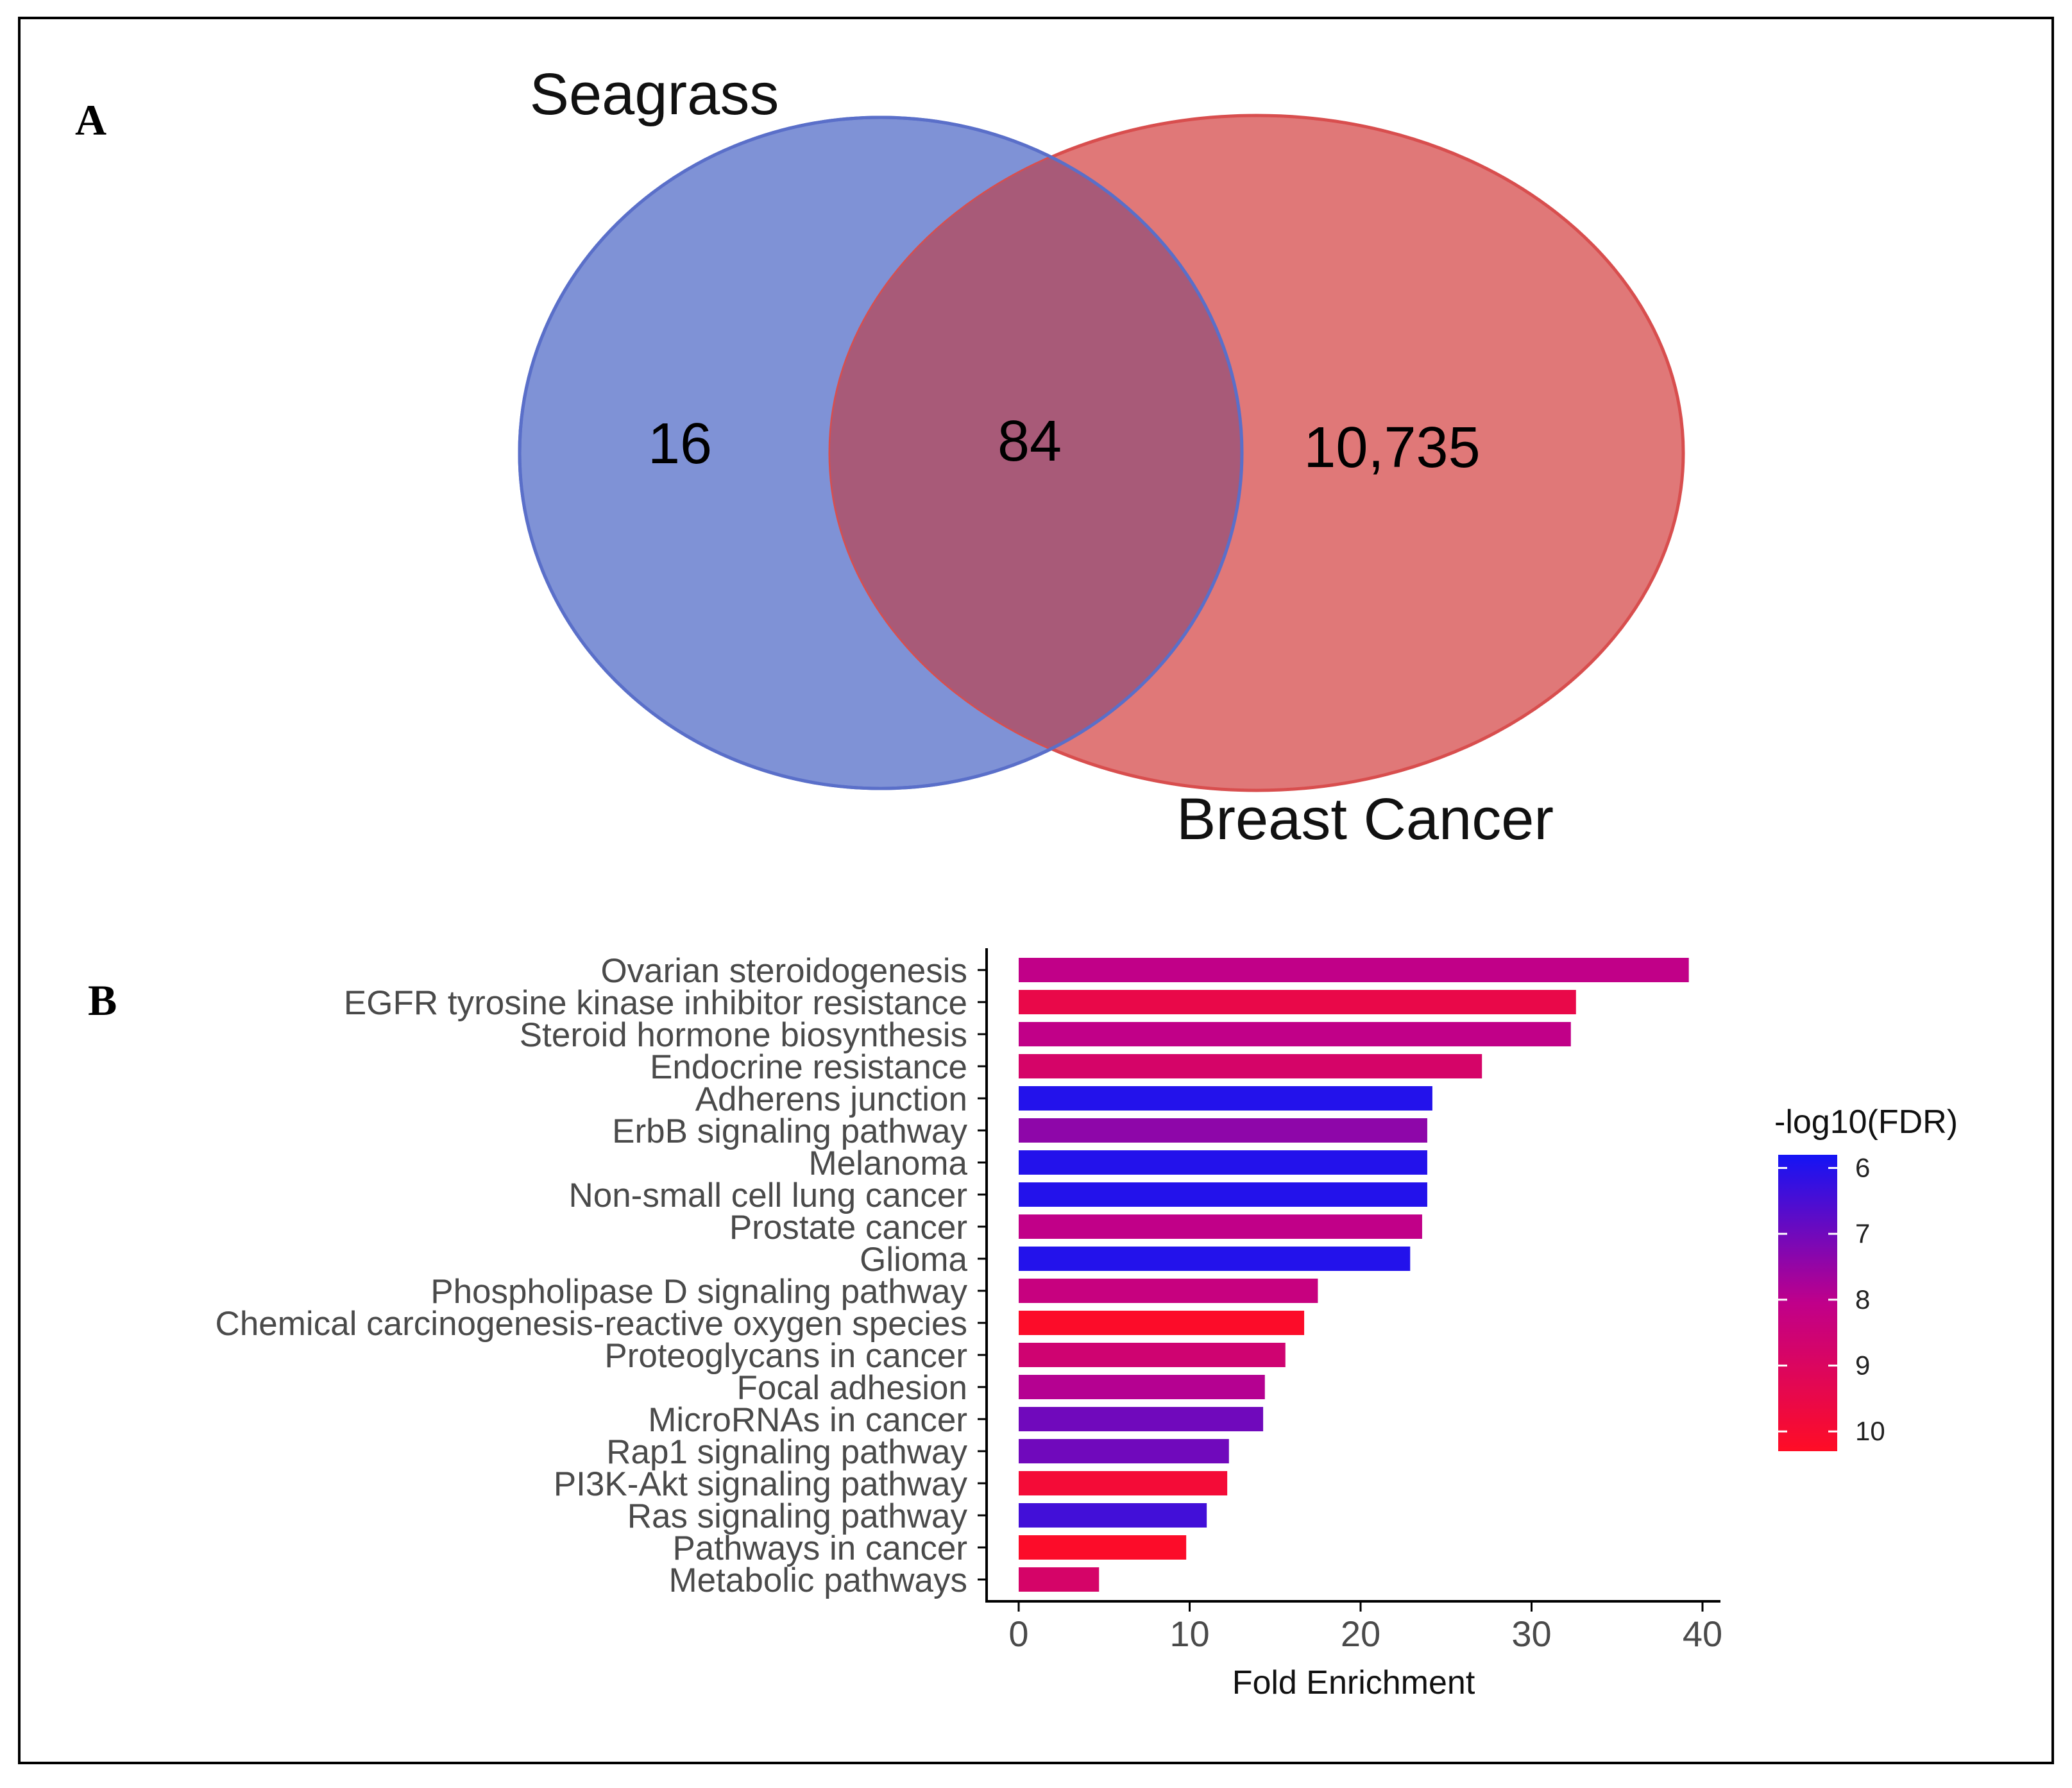 Image resolution: width=2072 pixels, height=1788 pixels. What do you see at coordinates (1703, 1633) in the screenshot?
I see `x-tick-label-40: 40` at bounding box center [1703, 1633].